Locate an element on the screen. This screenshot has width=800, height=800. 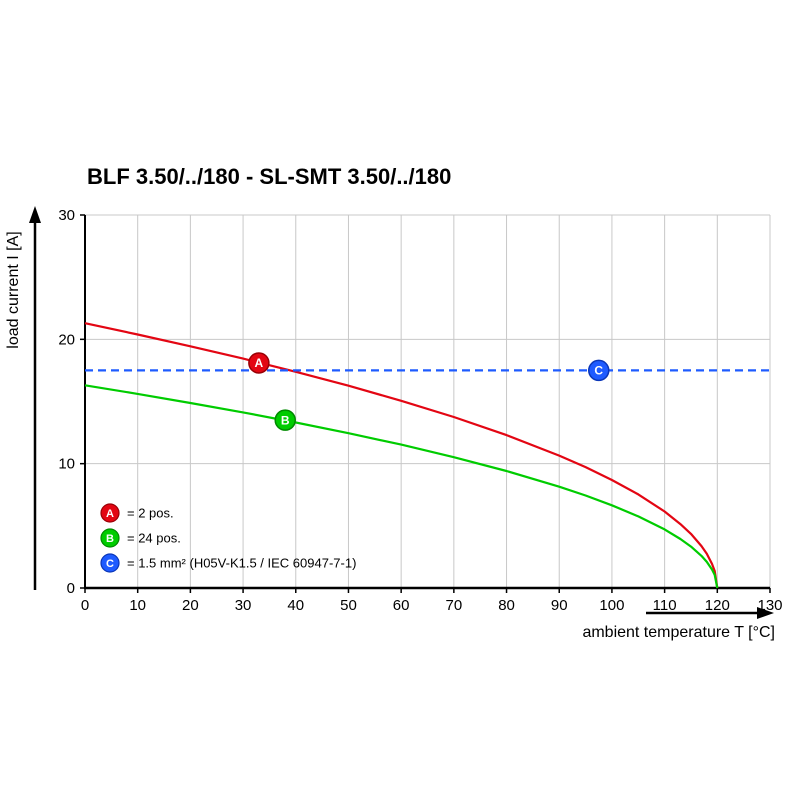
legend-label-B: = 24 pos. is located at coordinates (154, 538).